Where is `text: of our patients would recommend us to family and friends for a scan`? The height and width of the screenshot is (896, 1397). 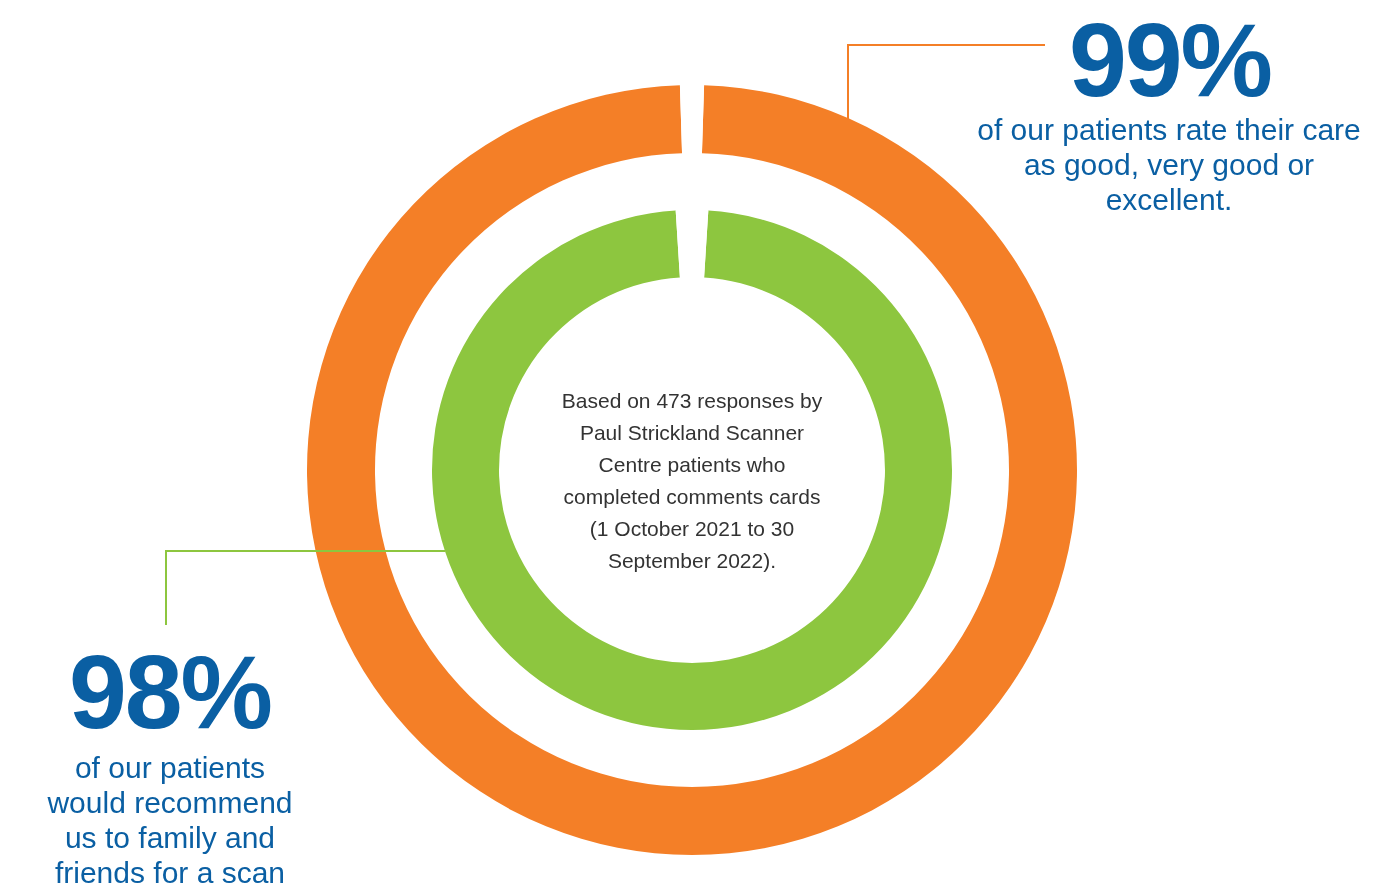 text: of our patients would recommend us to family and friends for a scan is located at coordinates (170, 820).